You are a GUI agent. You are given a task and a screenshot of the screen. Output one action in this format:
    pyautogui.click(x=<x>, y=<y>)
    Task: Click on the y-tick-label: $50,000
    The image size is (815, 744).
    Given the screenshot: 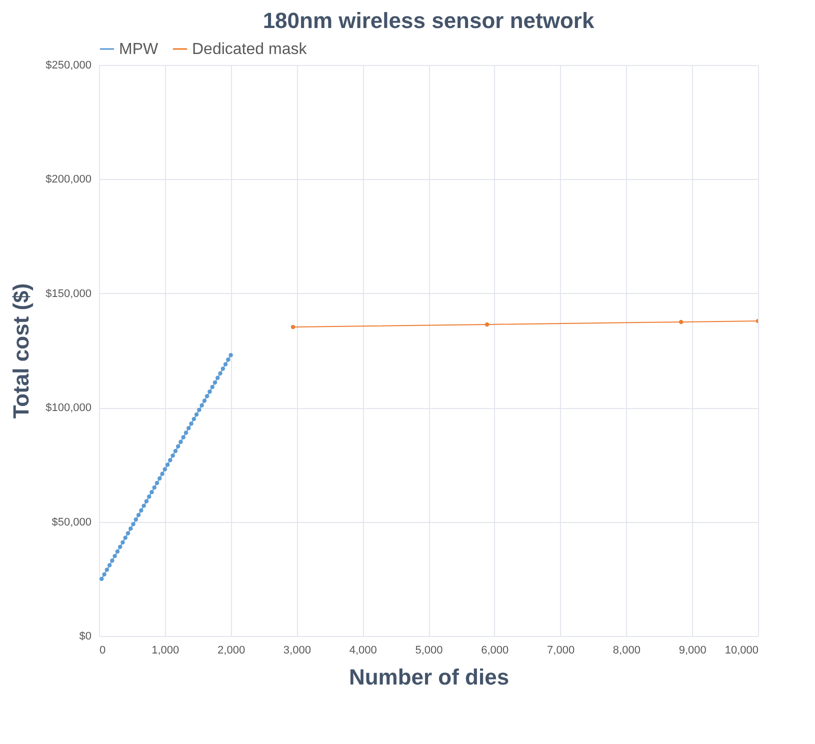 What is the action you would take?
    pyautogui.click(x=72, y=522)
    